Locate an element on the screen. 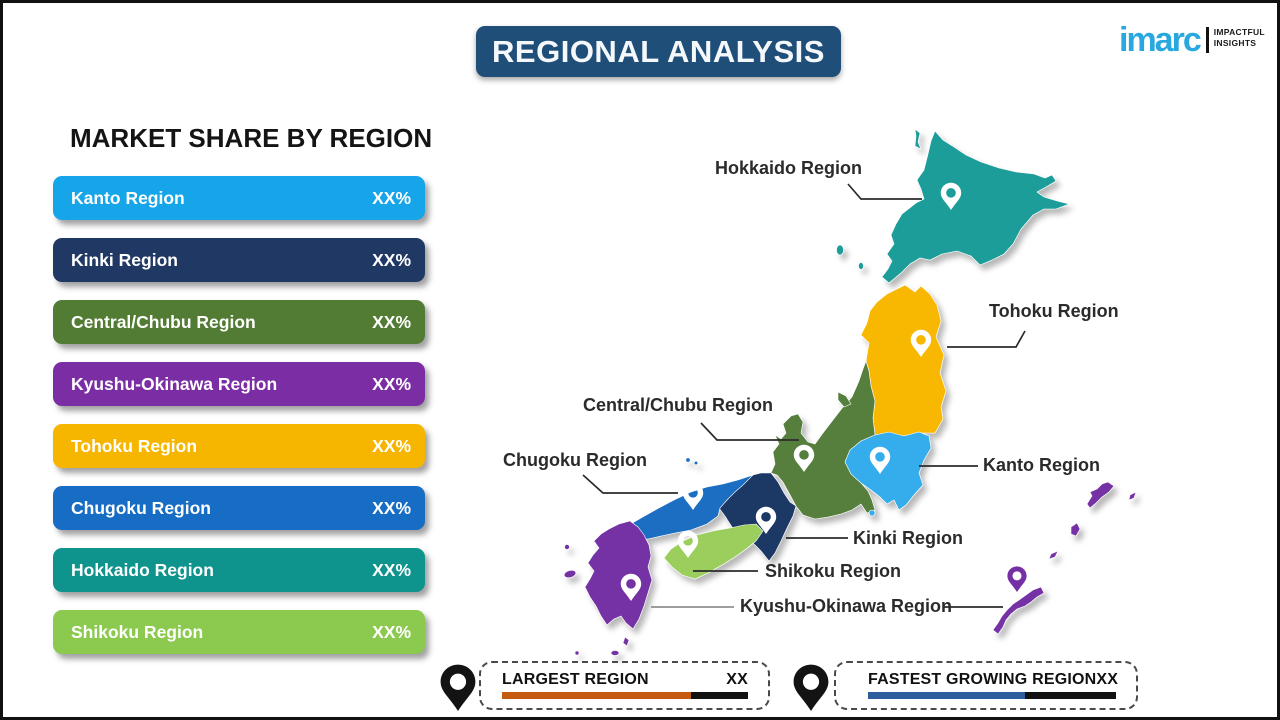  logo-tagline-line2: INSIGHTS is located at coordinates (1235, 43).